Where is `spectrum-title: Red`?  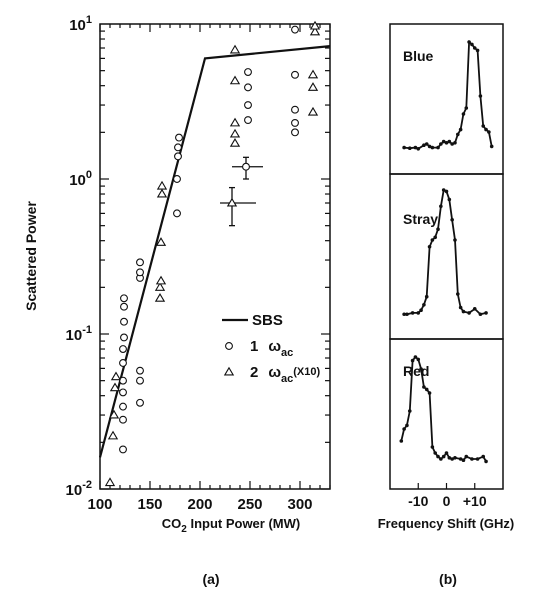
spectrum-title: Red is located at coordinates (416, 371).